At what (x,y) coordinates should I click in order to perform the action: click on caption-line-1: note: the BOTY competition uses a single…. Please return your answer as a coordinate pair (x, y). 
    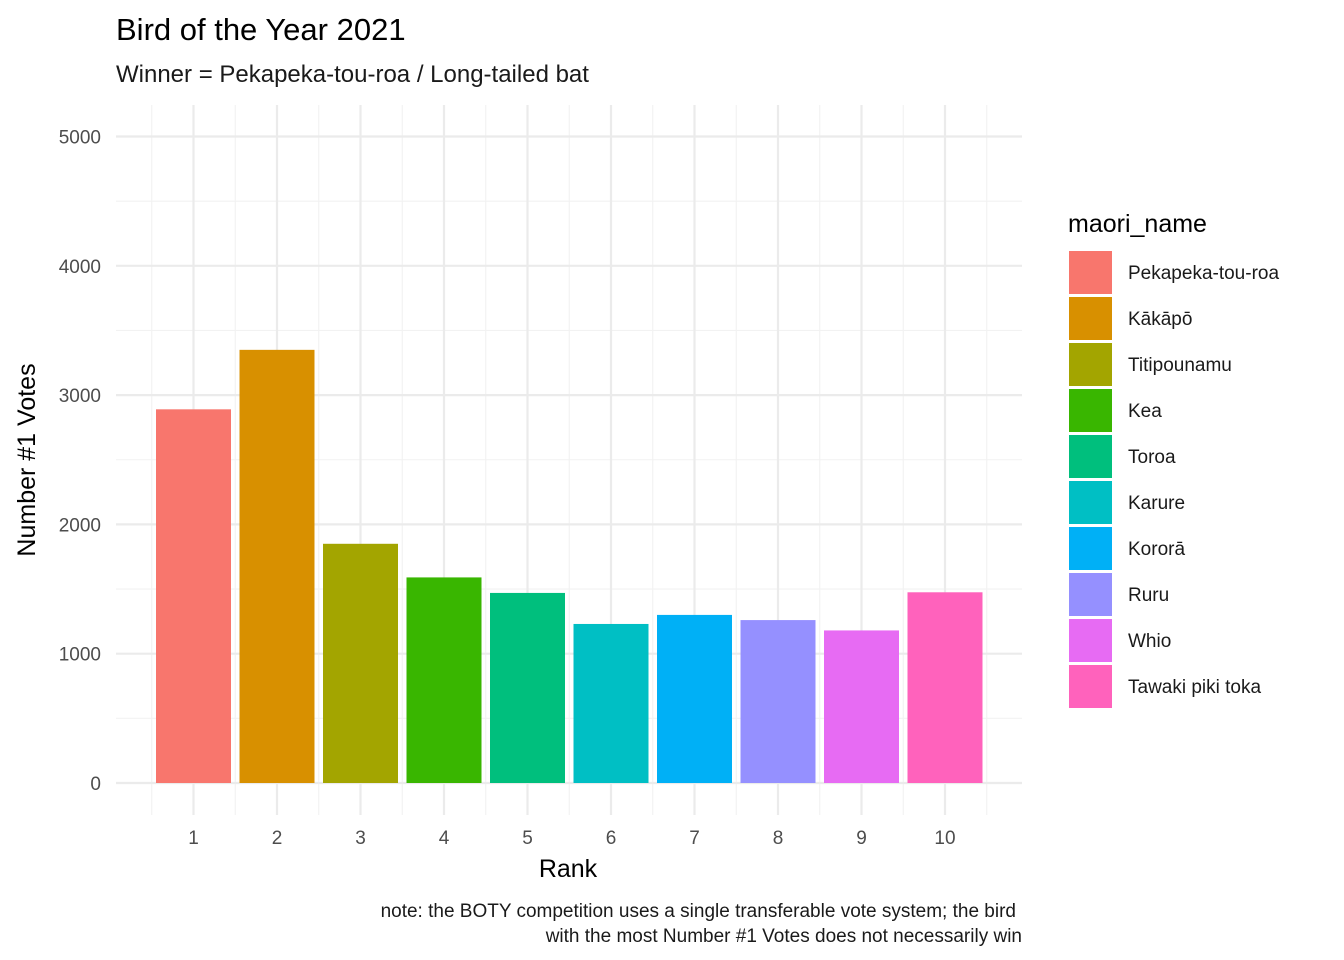
    Looking at the image, I should click on (698, 911).